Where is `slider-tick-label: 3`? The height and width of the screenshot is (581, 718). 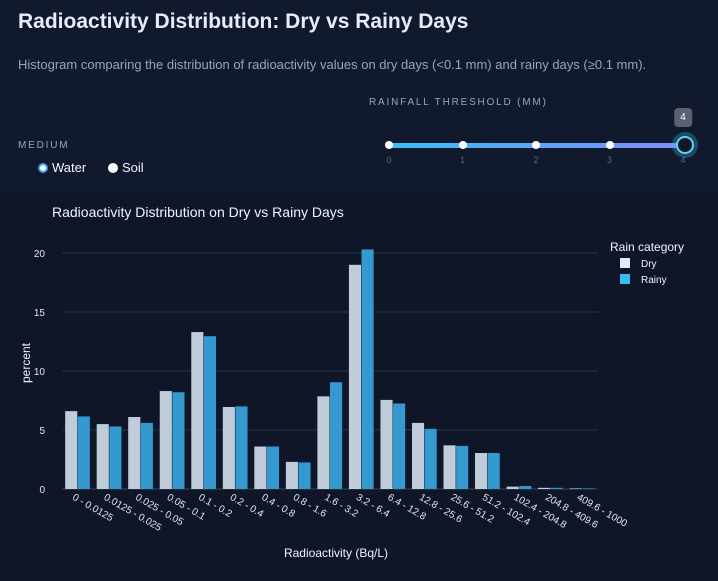 slider-tick-label: 3 is located at coordinates (609, 160).